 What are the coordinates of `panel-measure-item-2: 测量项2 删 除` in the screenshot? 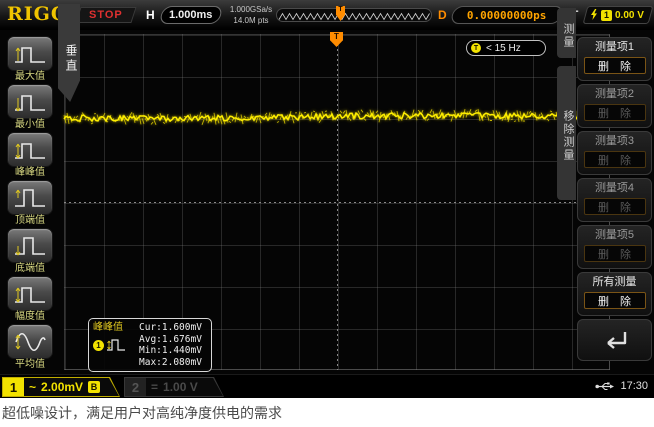 It's located at (614, 106).